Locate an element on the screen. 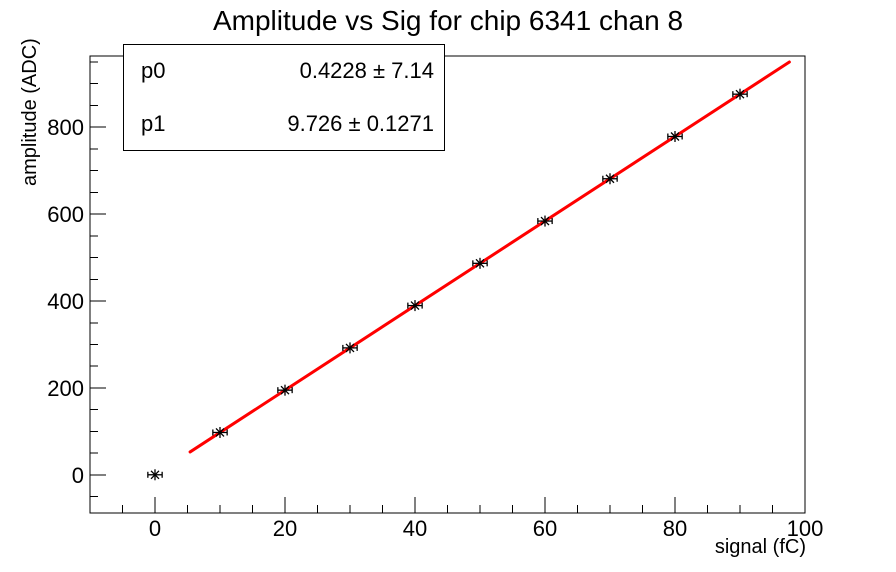  x-tick-label: 0 is located at coordinates (155, 528).